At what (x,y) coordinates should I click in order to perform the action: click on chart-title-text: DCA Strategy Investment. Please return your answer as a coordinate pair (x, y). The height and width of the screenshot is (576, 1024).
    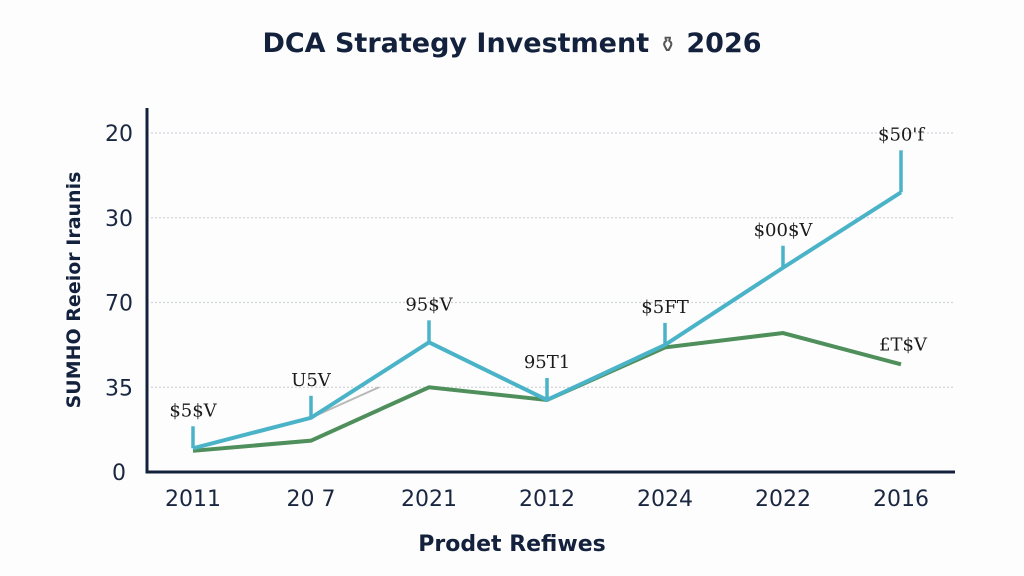
    Looking at the image, I should click on (456, 43).